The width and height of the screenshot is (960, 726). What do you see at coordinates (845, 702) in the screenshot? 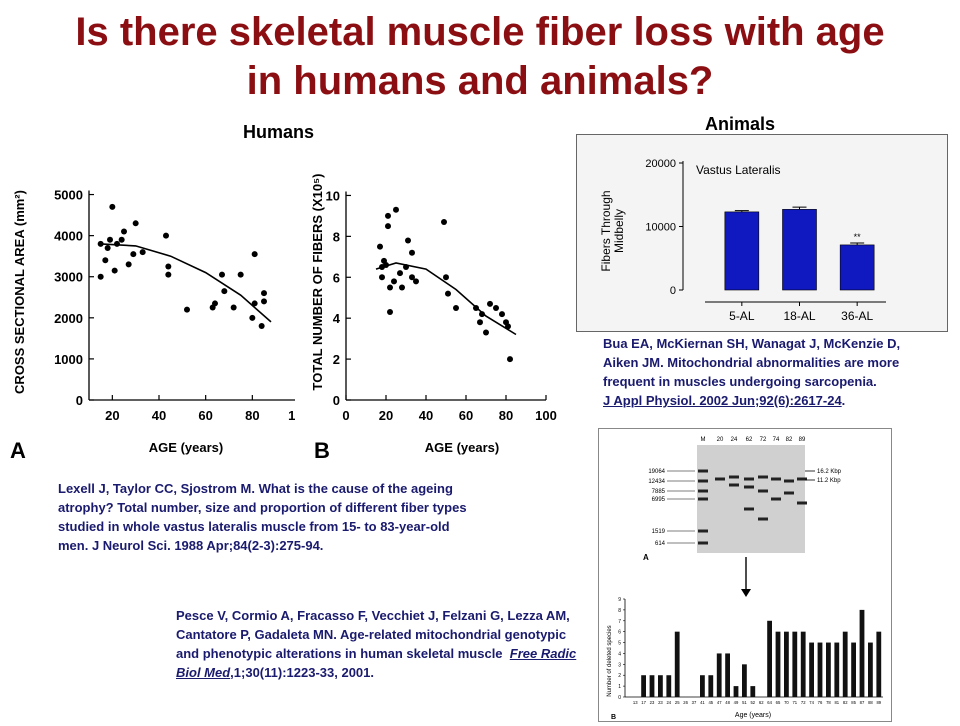
I see `deletion-chart-x-tick-label: 82` at bounding box center [845, 702].